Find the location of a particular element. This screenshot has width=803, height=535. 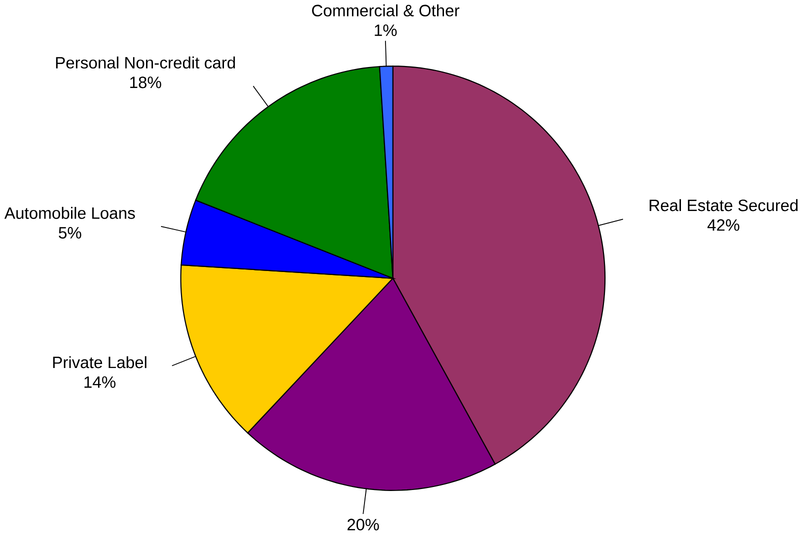

data-label: 5% is located at coordinates (70, 233).